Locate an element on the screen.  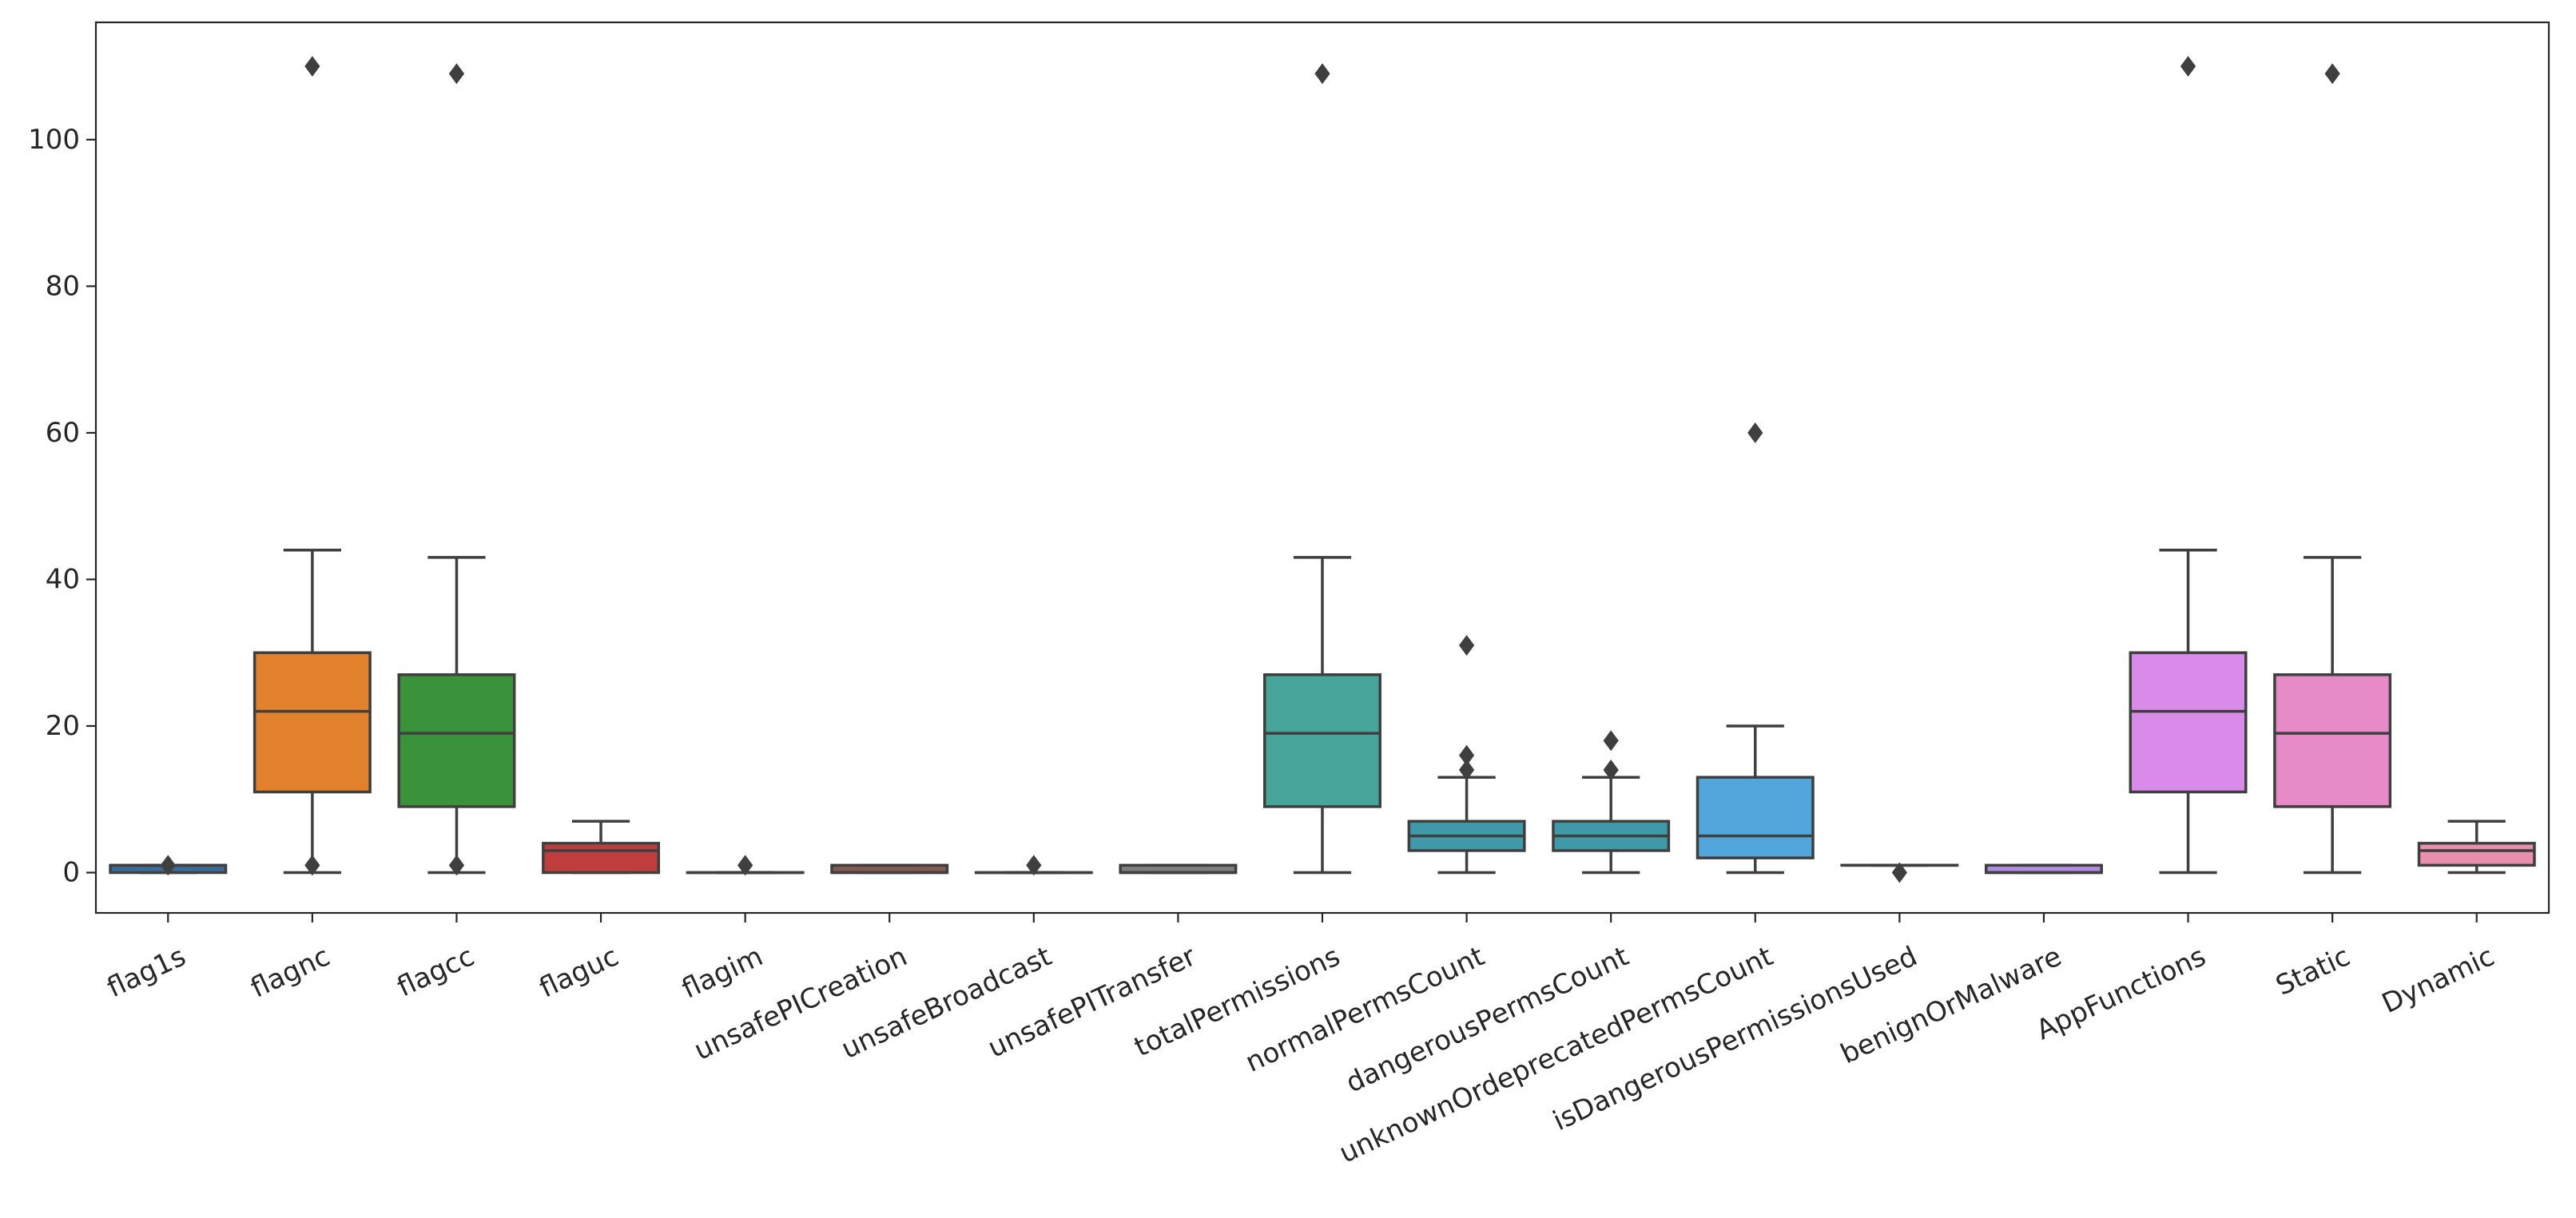
box-flaguc is located at coordinates (601, 847).